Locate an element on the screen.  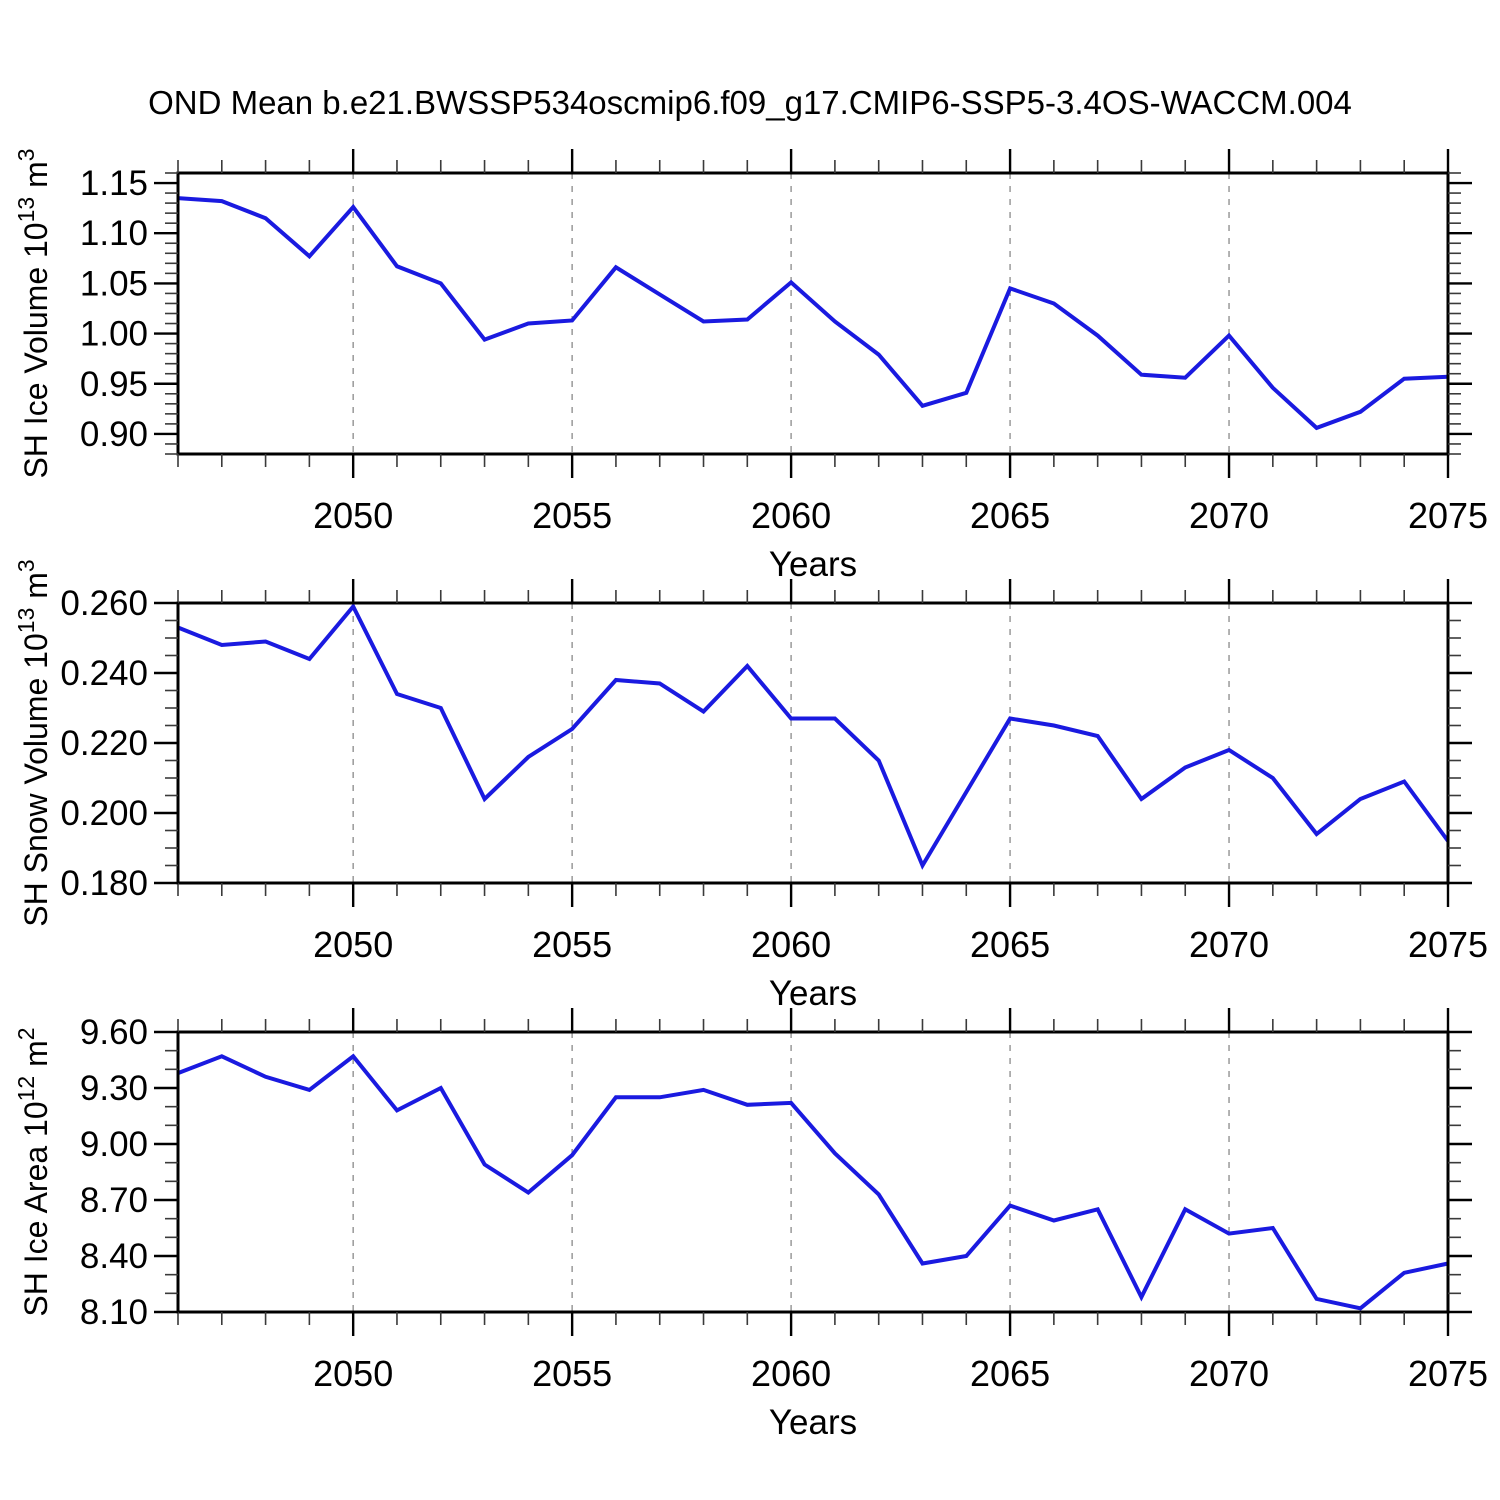
y-axis-title: SH Ice Volume 1013 m3 is located at coordinates (33, 313).